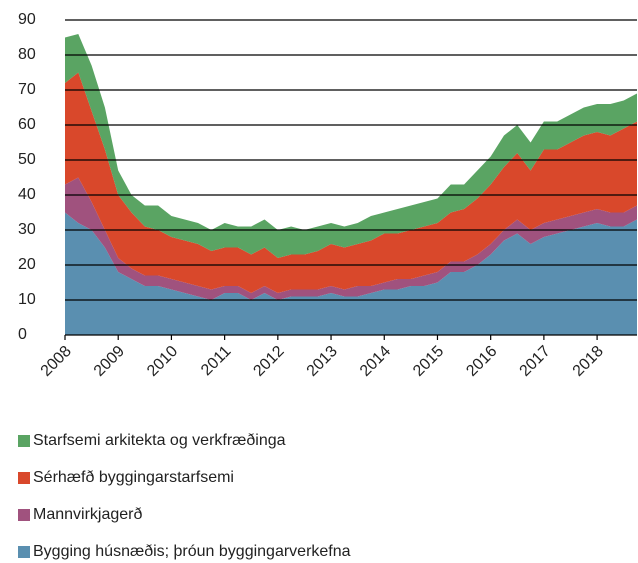 This screenshot has width=638, height=563. What do you see at coordinates (268, 361) in the screenshot?
I see `x-tick-label: 2012` at bounding box center [268, 361].